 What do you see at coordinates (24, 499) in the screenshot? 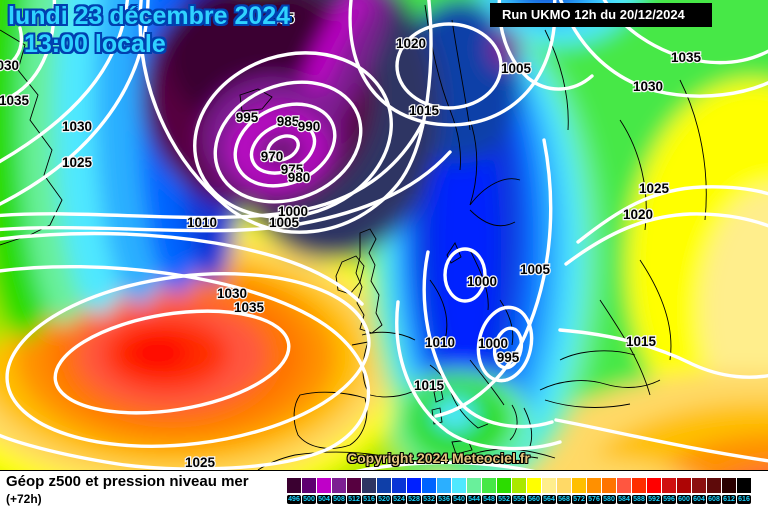
I see `forecast-hour: (+72h)` at bounding box center [24, 499].